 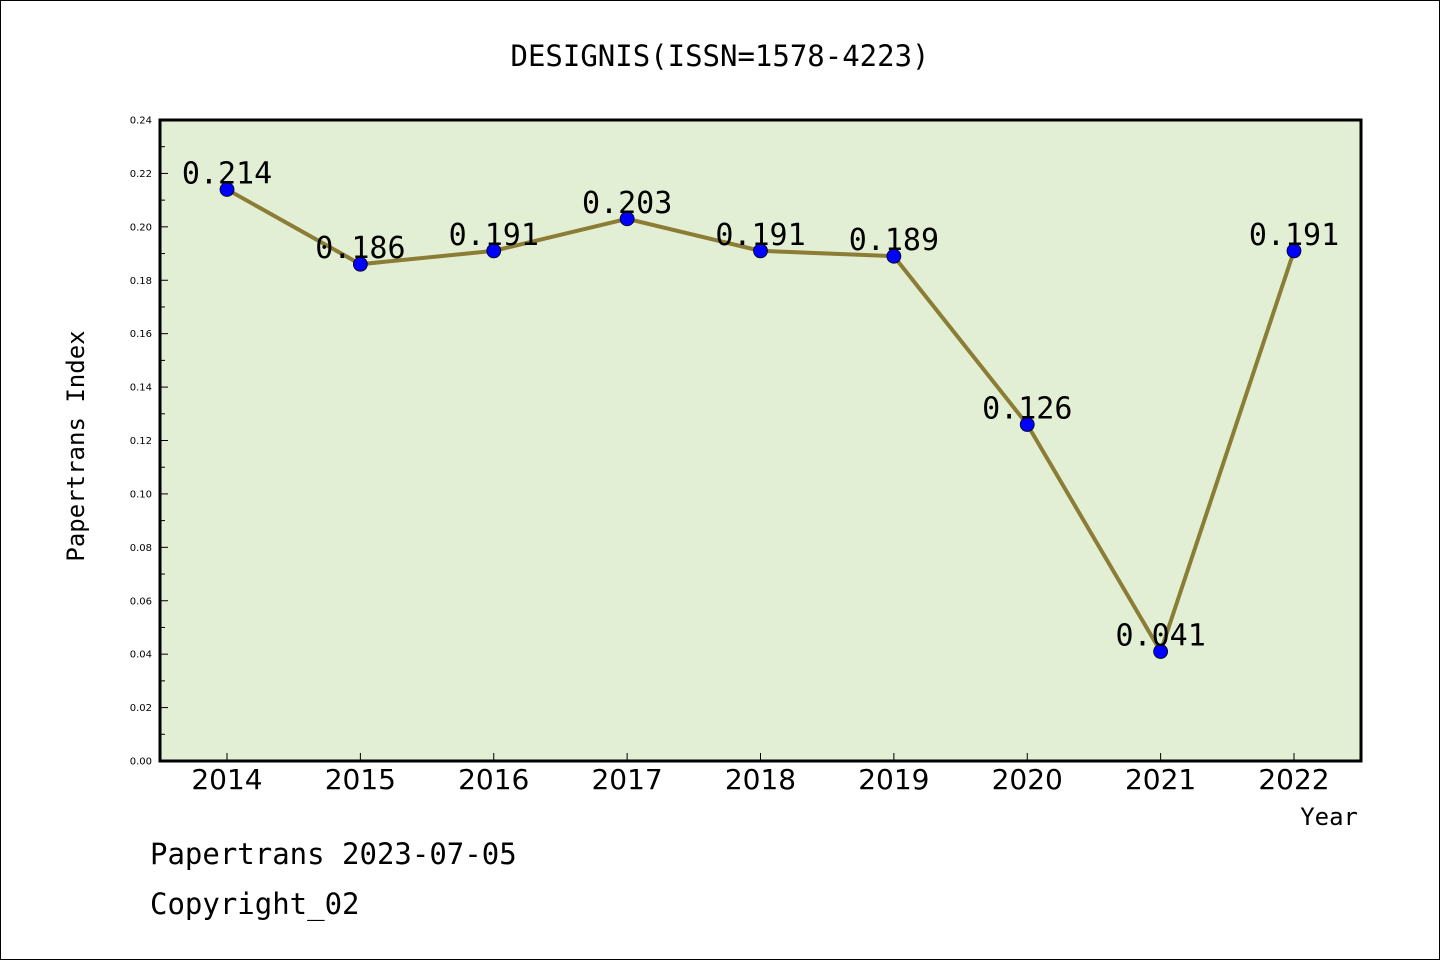 I want to click on x-axis-label: Year, so click(x=1329, y=817).